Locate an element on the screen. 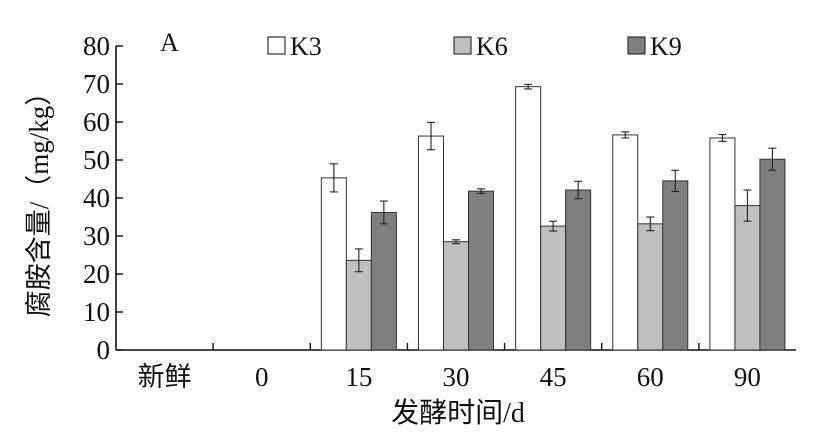 The image size is (820, 441). legend-item-k3: K3 is located at coordinates (294, 46).